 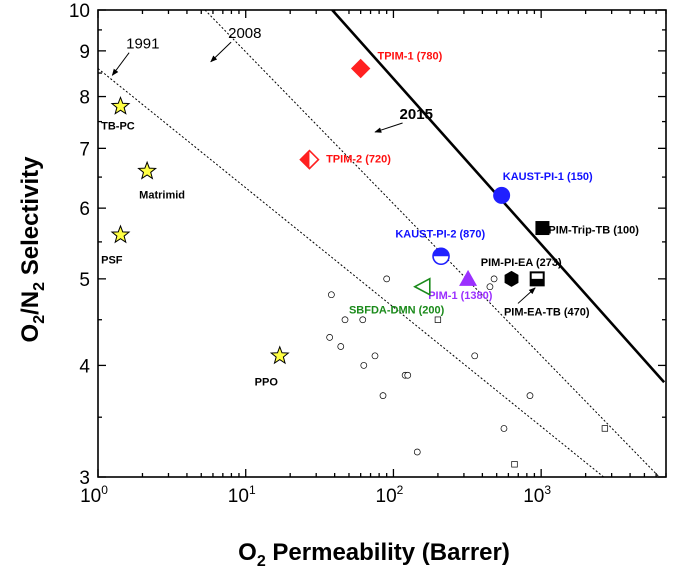 I want to click on tpim-2-720-marker, so click(x=309, y=159).